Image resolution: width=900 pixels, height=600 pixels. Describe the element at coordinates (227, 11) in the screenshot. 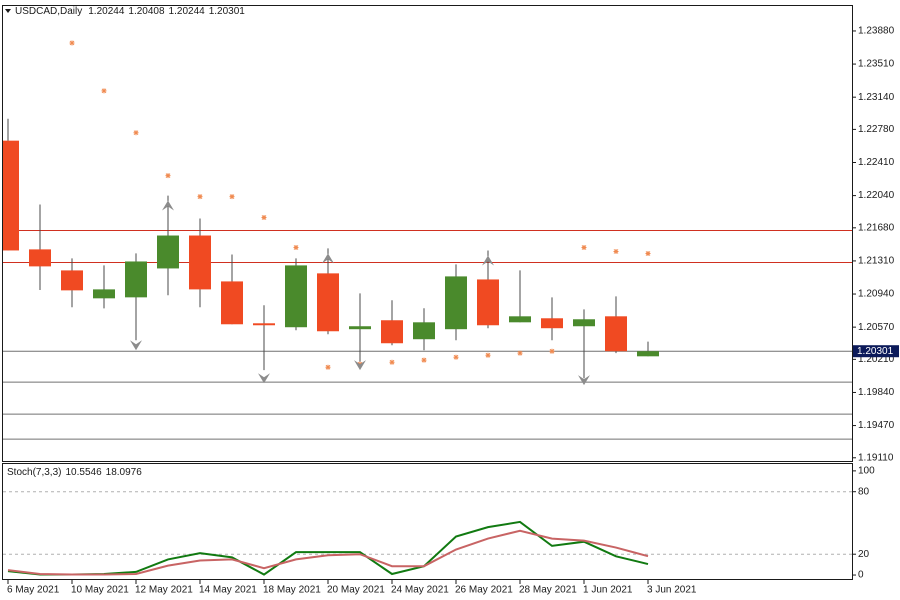

I see `close-value: 1.20301` at that location.